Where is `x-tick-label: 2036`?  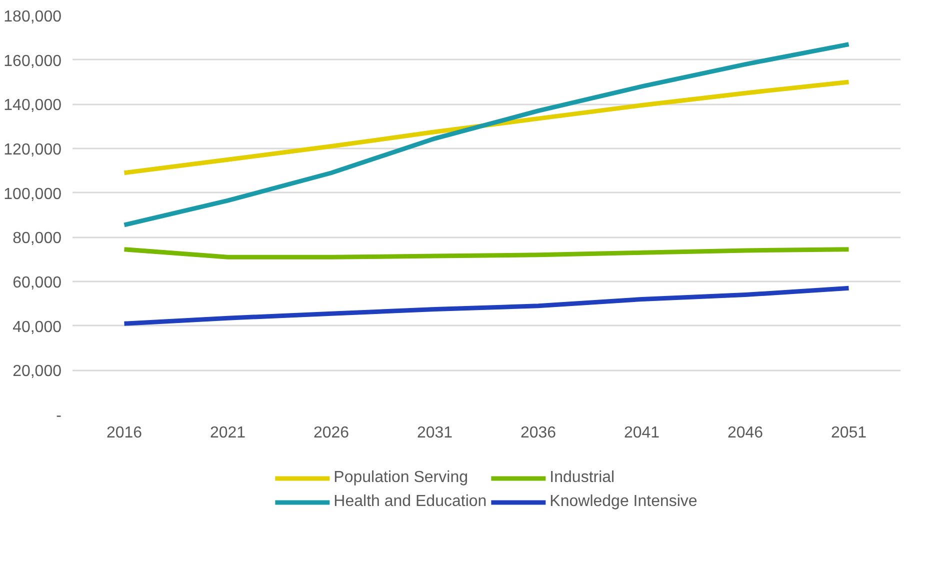
x-tick-label: 2036 is located at coordinates (538, 433).